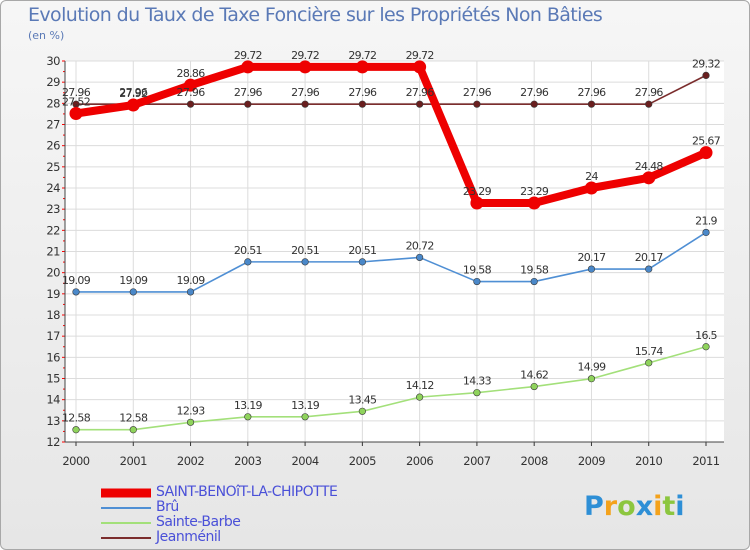 The image size is (750, 550). What do you see at coordinates (133, 461) in the screenshot?
I see `x-tick-label: 2001` at bounding box center [133, 461].